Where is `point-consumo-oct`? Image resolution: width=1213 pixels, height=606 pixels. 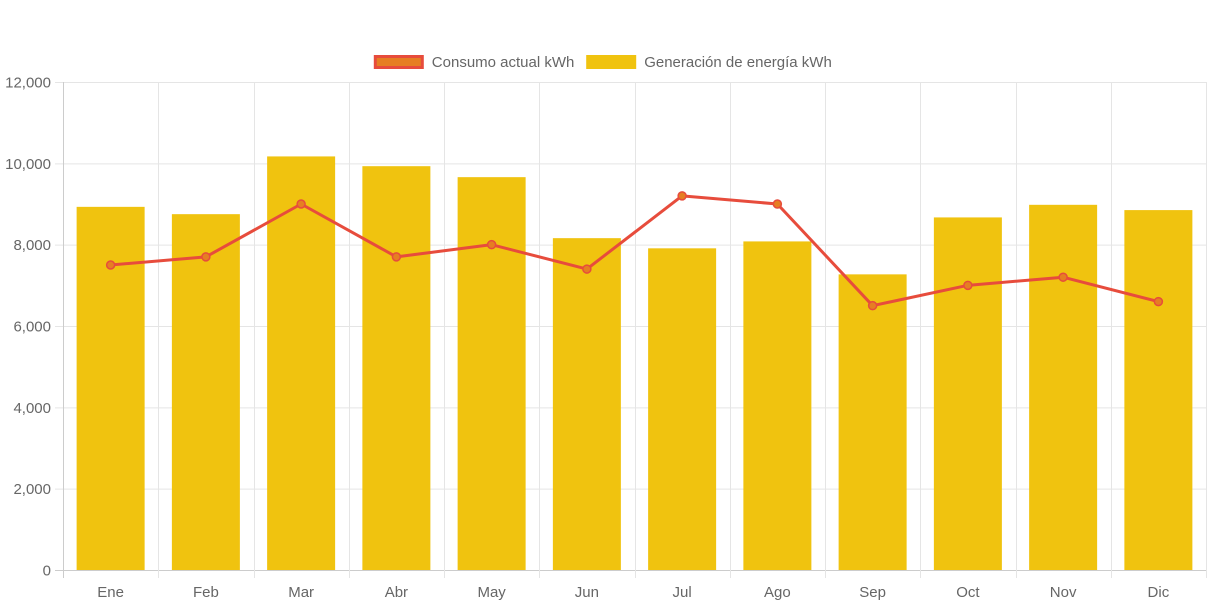
point-consumo-oct is located at coordinates (968, 285).